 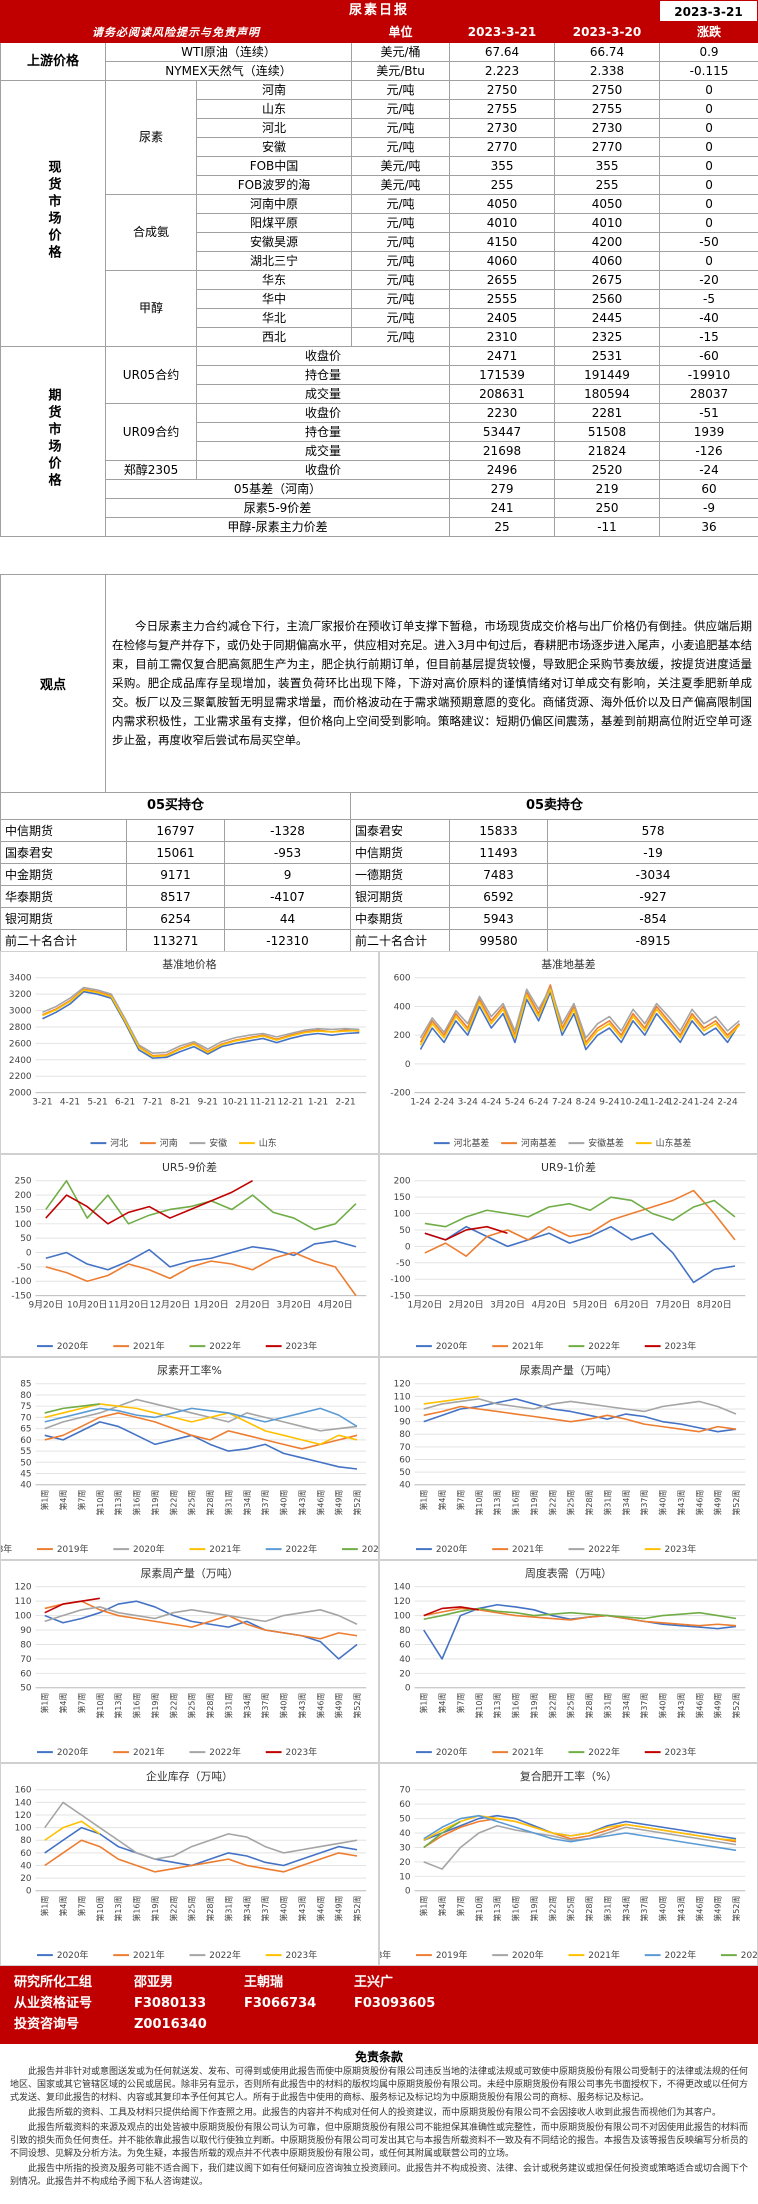 What do you see at coordinates (424, 1304) in the screenshot?
I see `x-tick-label: 1月20日` at bounding box center [424, 1304].